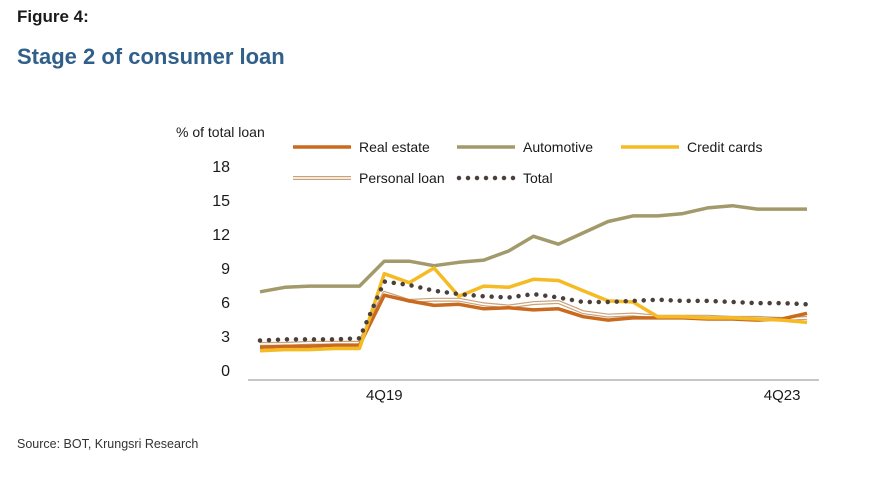  What do you see at coordinates (220, 132) in the screenshot?
I see `y-axis-label: % of total loan` at bounding box center [220, 132].